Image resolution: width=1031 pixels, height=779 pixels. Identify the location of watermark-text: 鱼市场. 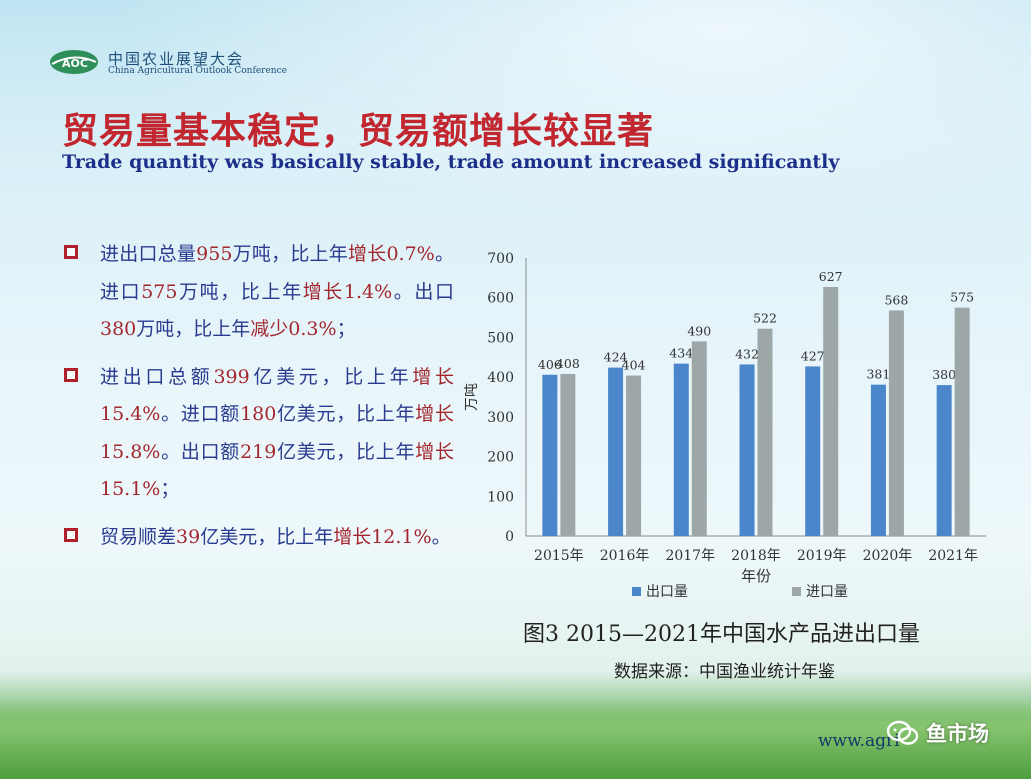
(957, 734).